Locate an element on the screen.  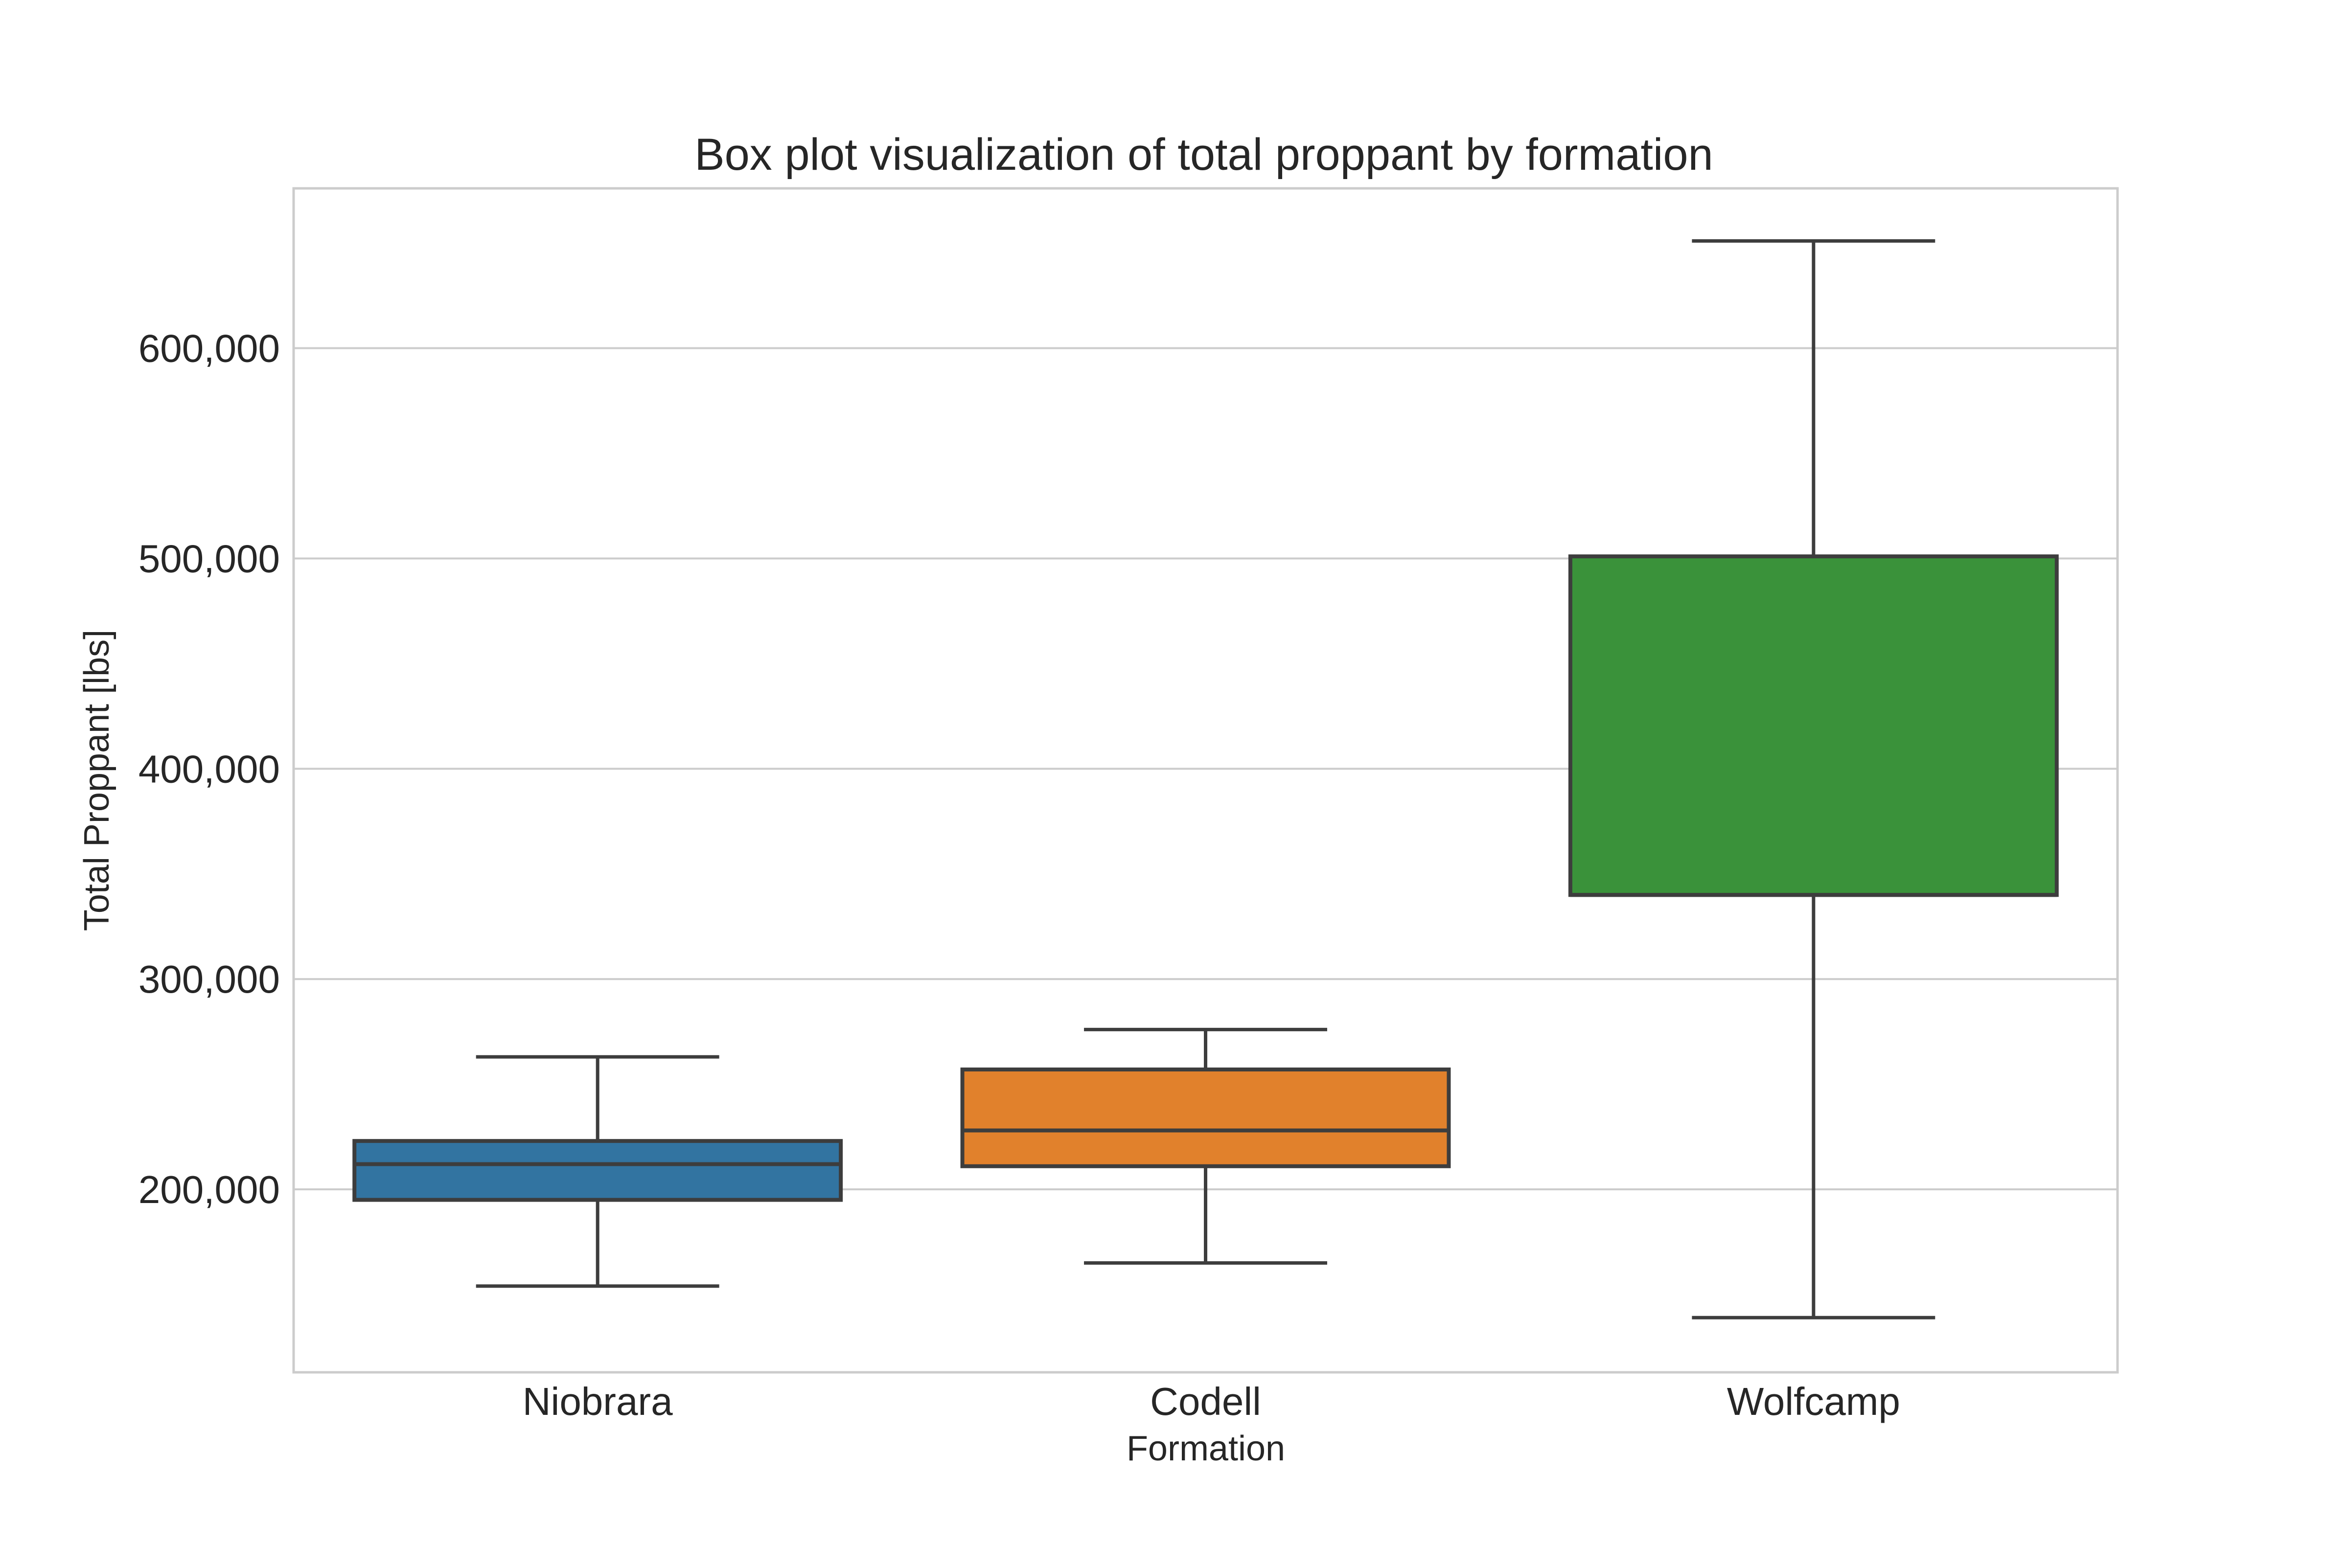
y-tick-labels: 200,000 300,000 400,000 500,000 600,000 is located at coordinates (209, 769).